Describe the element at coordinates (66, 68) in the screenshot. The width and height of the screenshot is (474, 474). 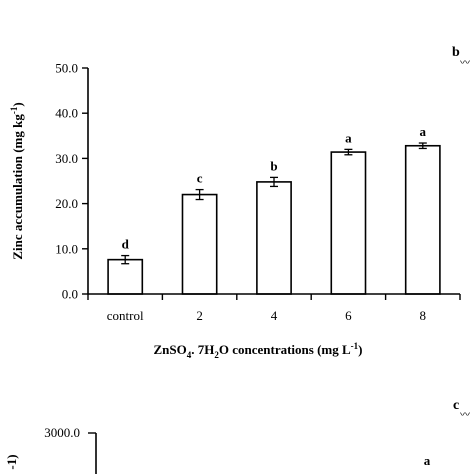
I see `y-tick-label: 50.0` at that location.